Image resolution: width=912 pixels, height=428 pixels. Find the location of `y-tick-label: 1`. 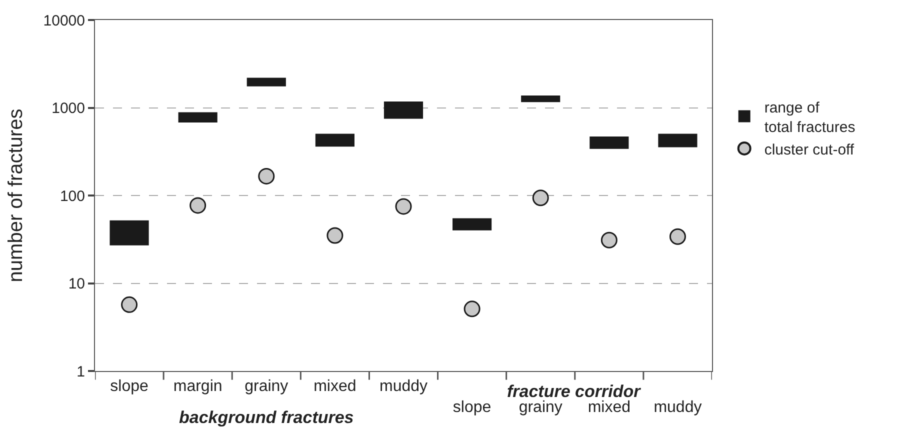

y-tick-label: 1 is located at coordinates (80, 371).